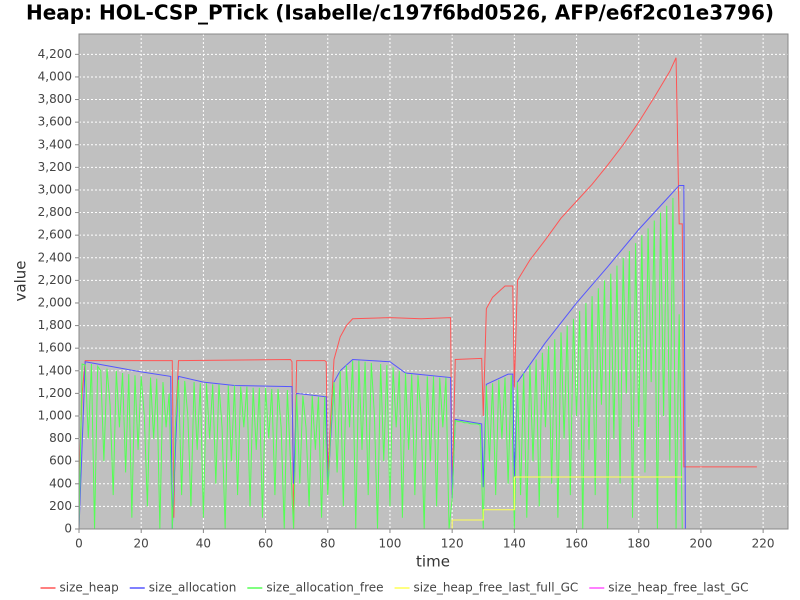 This screenshot has width=800, height=600. Describe the element at coordinates (60, 438) in the screenshot. I see `y-tick-label: 800` at that location.